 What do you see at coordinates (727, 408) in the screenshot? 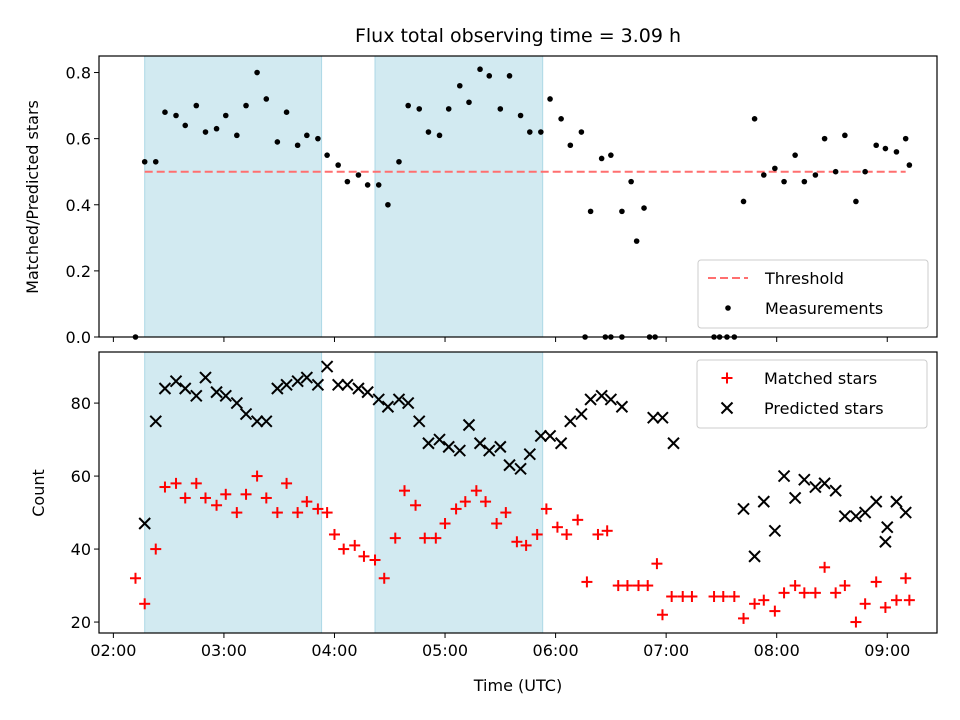
I see `legend-predicted-handle` at bounding box center [727, 408].